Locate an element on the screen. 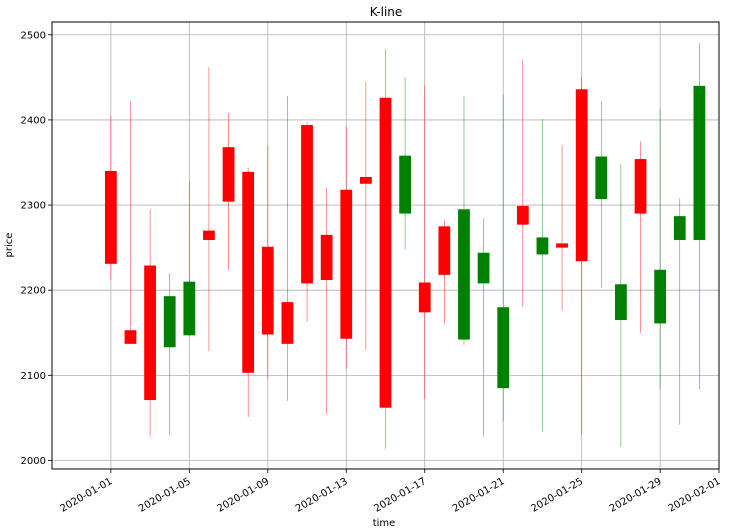 This screenshot has height=532, width=735. y-tick-label: 2500 is located at coordinates (33, 35).